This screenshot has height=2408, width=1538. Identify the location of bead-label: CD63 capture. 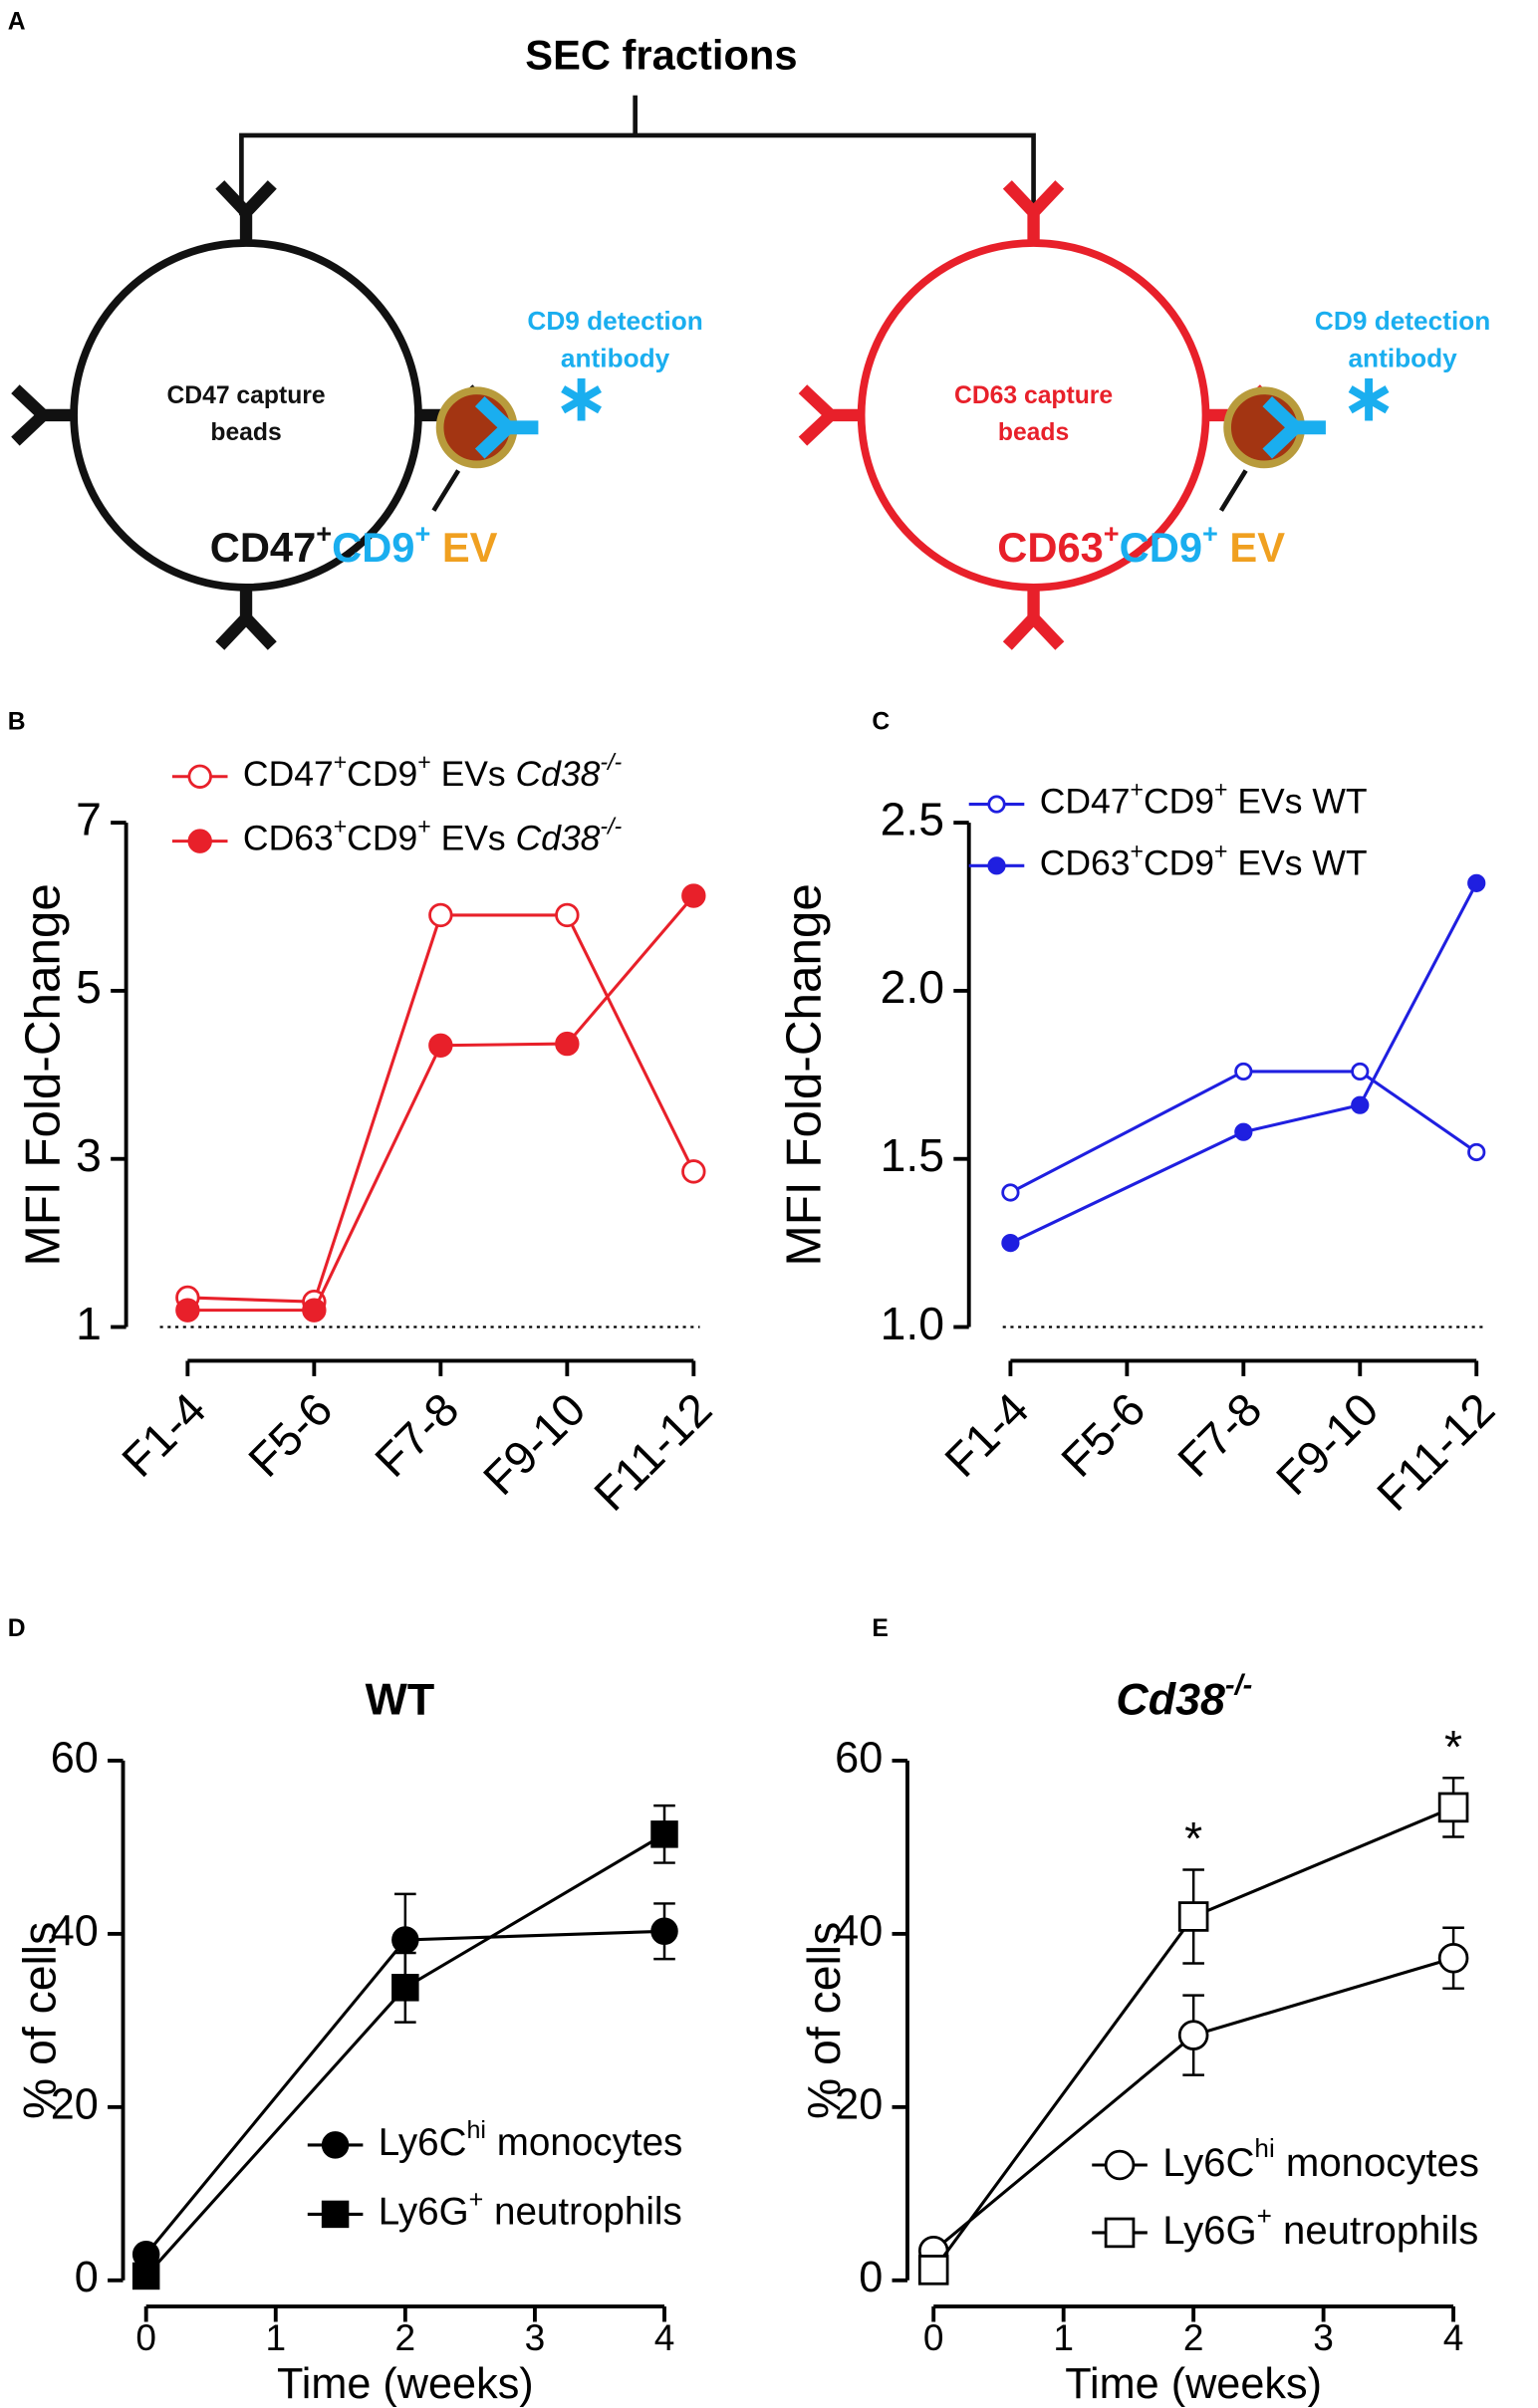
(1033, 395).